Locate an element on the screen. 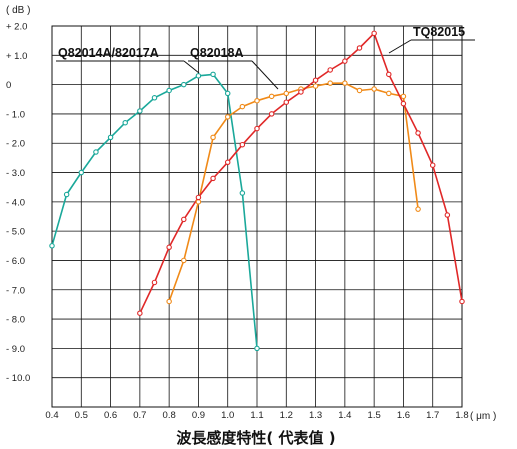  x-tick-label: 1.3 is located at coordinates (315, 415).